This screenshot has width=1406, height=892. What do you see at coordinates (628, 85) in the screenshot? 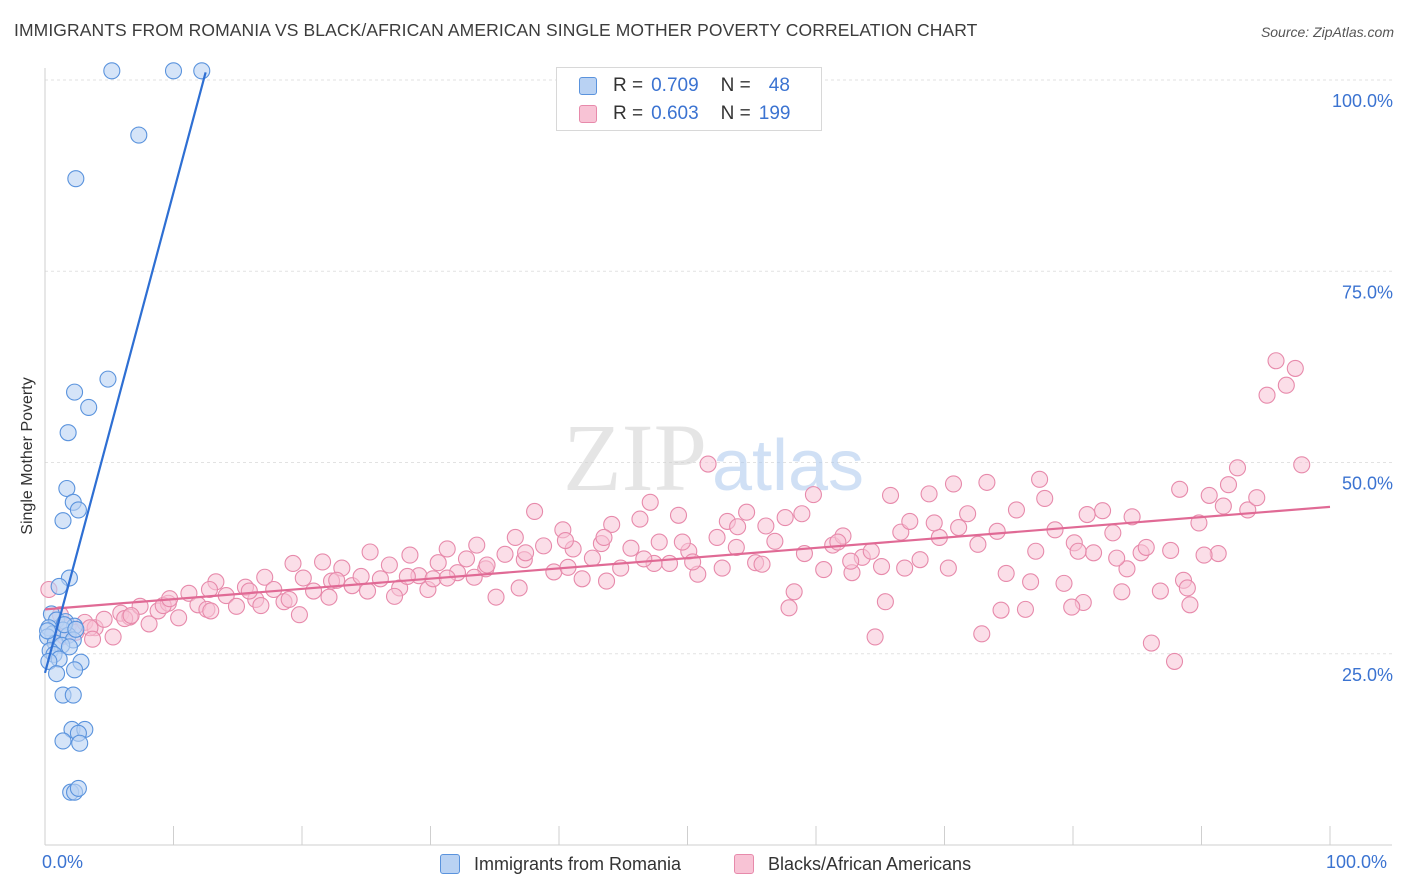
I see `r-label: R =` at bounding box center [628, 85].